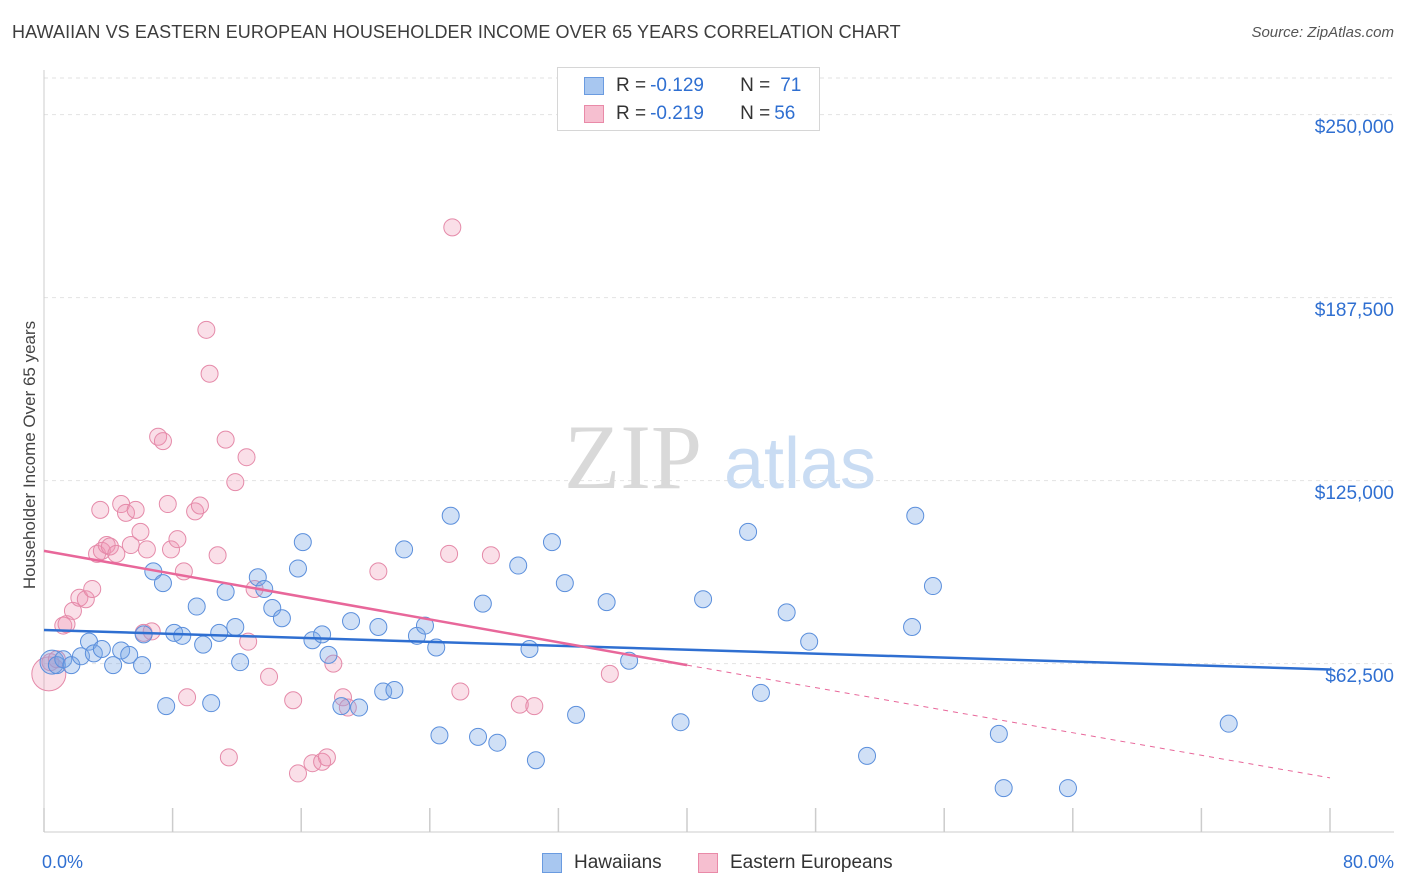 This screenshot has height=892, width=1406. What do you see at coordinates (677, 85) in the screenshot?
I see `legend-r-value: -0.129` at bounding box center [677, 85].